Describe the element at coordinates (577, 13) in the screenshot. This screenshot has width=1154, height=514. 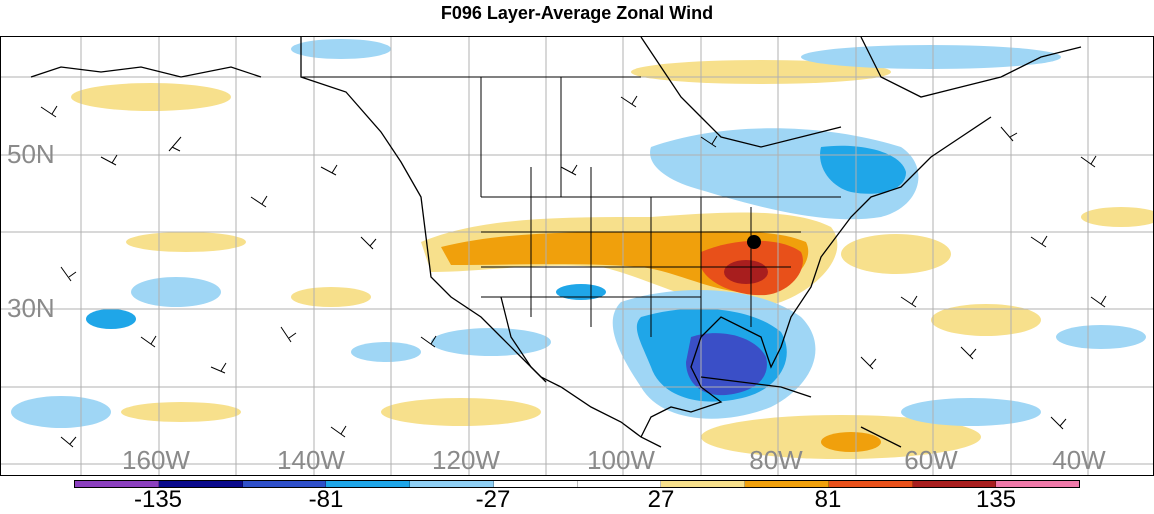
I see `map-title: F096 Layer-Average Zonal Wind` at that location.